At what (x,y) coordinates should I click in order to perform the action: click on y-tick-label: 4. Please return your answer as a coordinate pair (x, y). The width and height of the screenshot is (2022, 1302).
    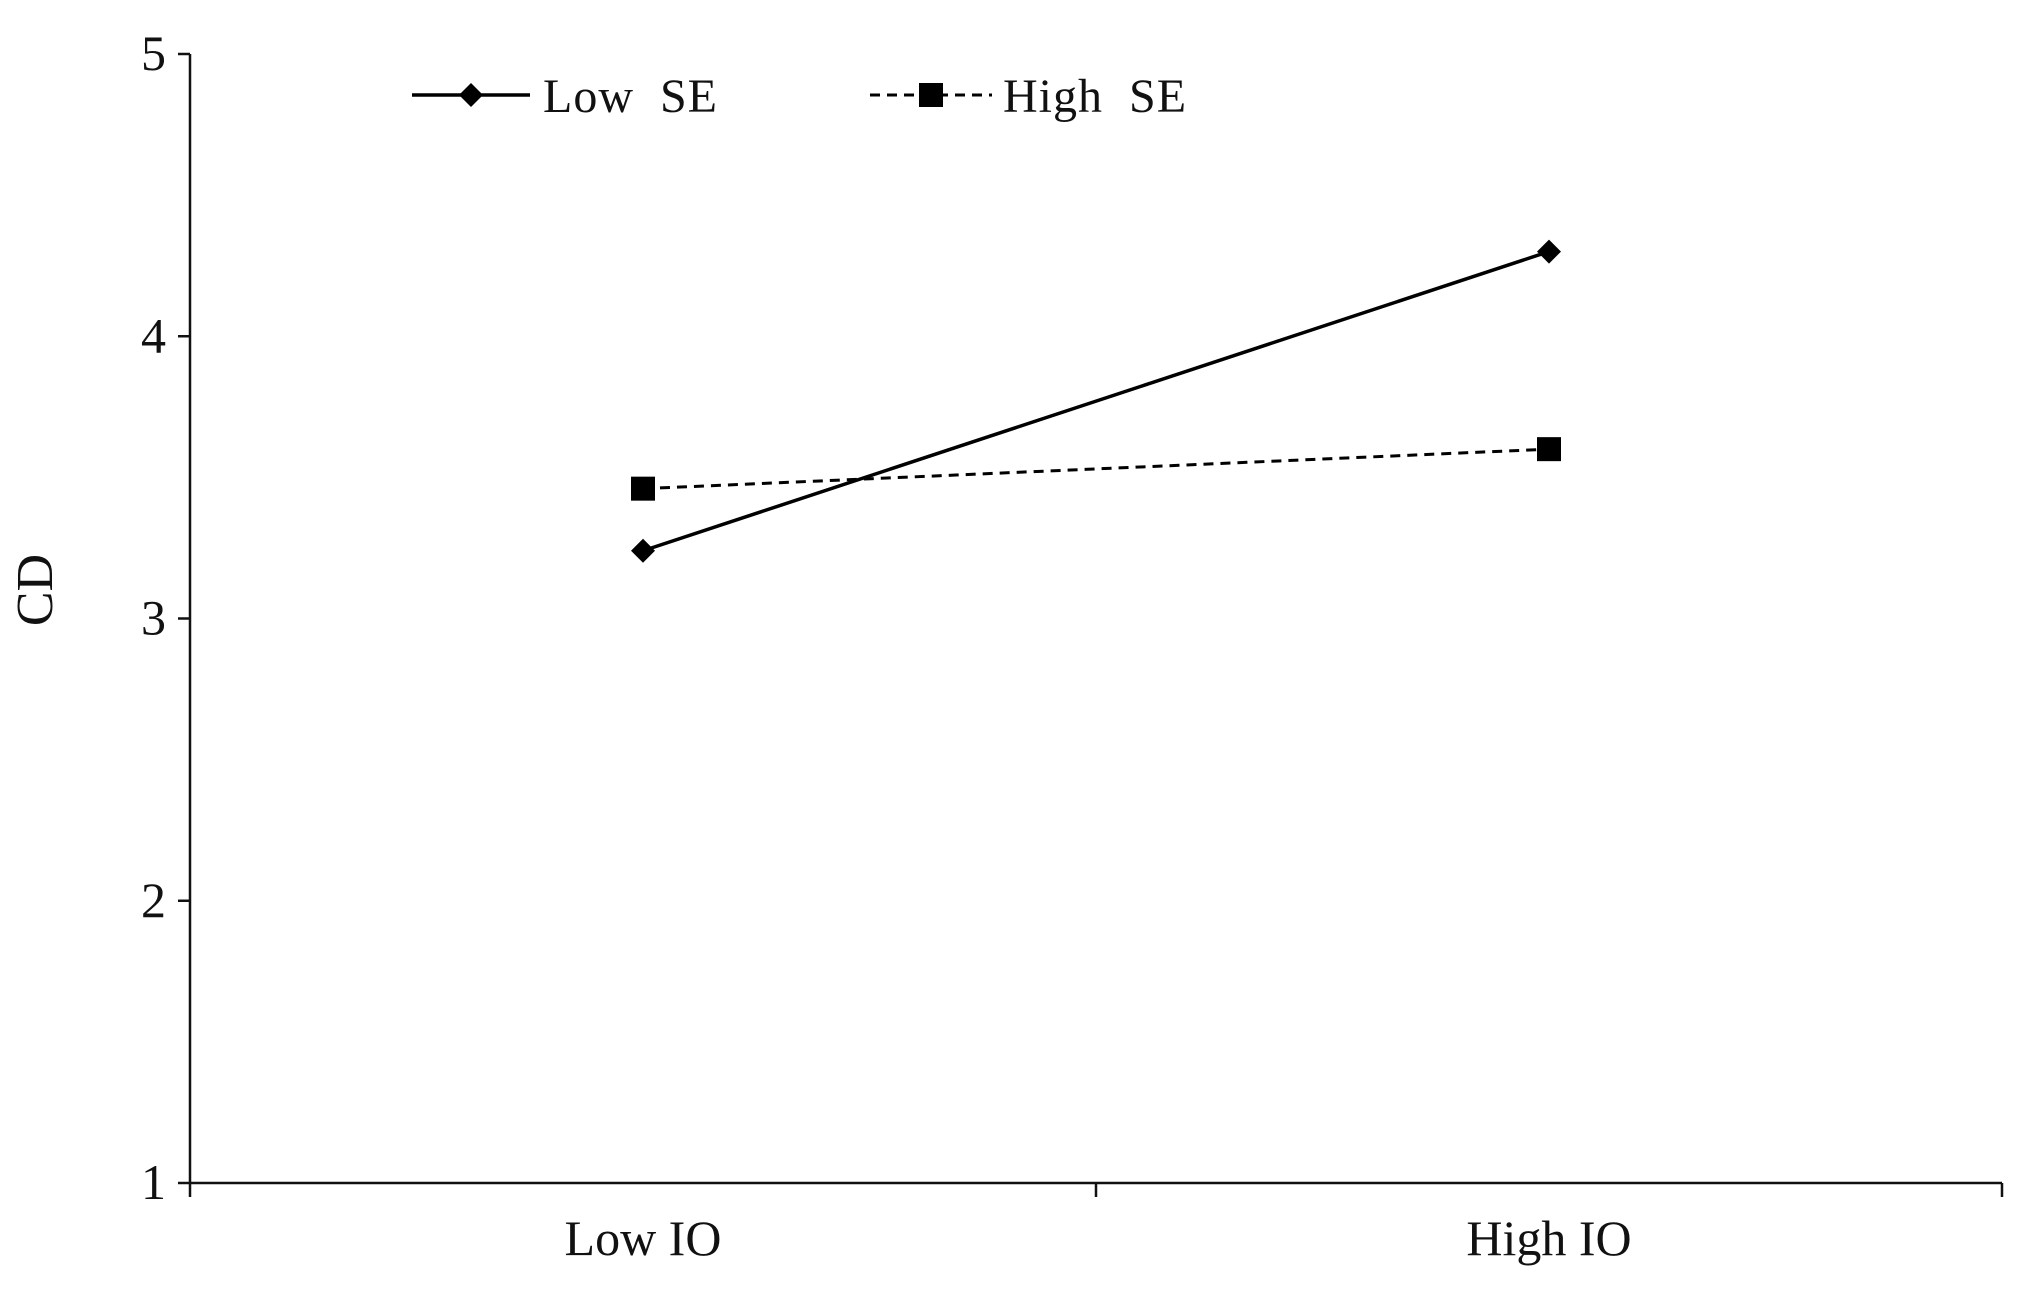
    Looking at the image, I should click on (153, 335).